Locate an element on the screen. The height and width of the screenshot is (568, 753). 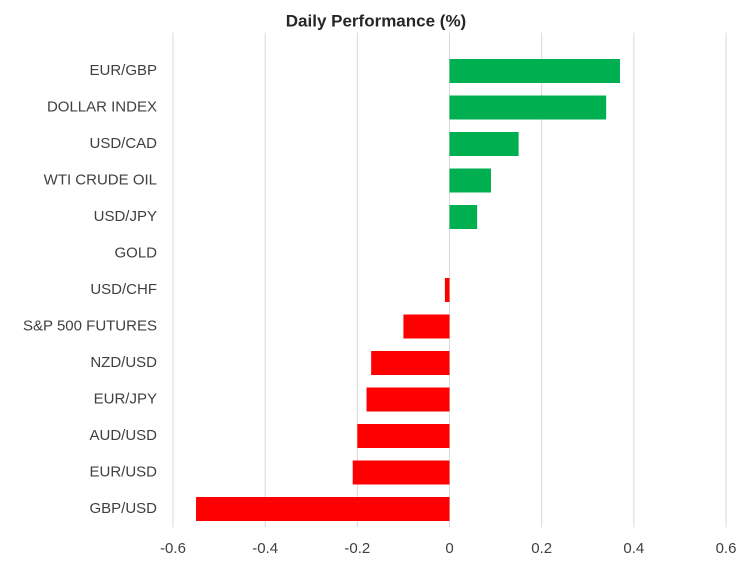
x-tick-label: -0.6 is located at coordinates (173, 548).